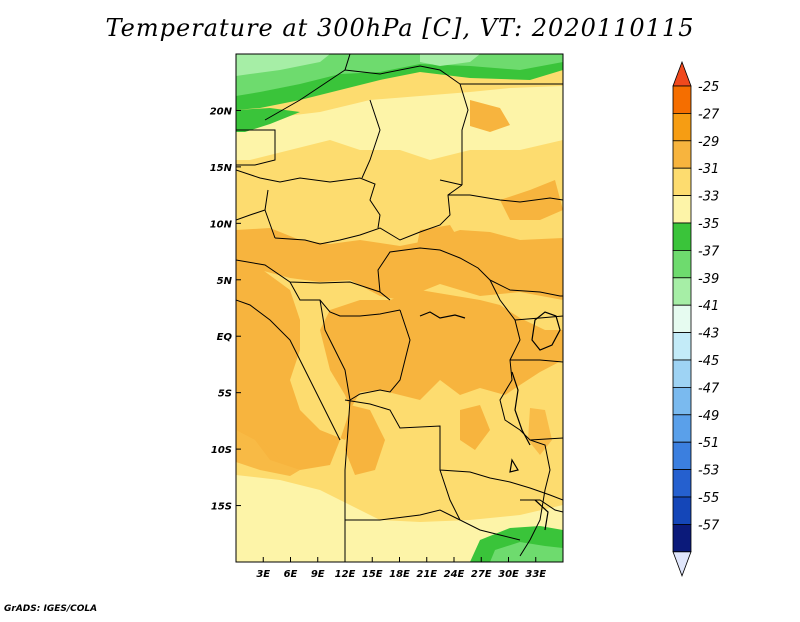 Image resolution: width=800 pixels, height=622 pixels. What do you see at coordinates (345, 574) in the screenshot?
I see `x-tick-label: 12E` at bounding box center [345, 574].